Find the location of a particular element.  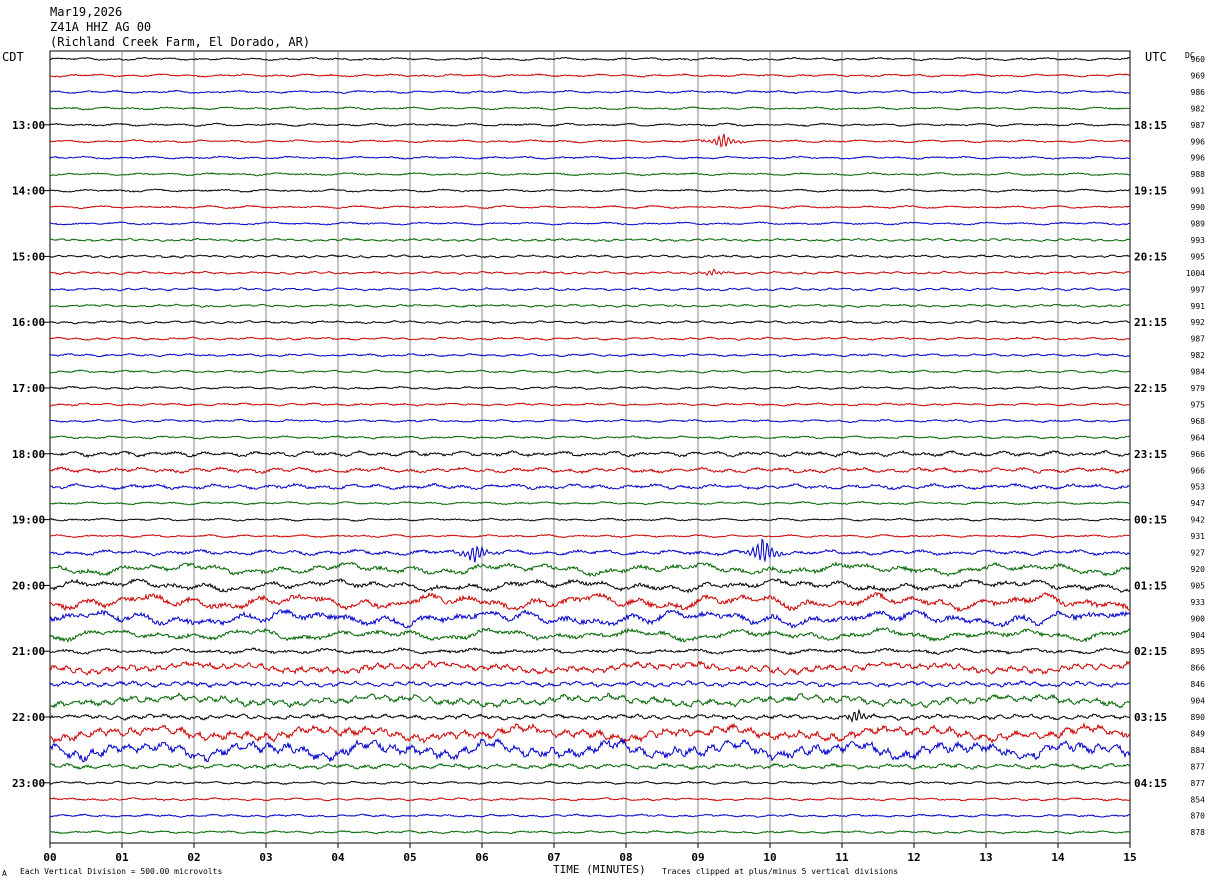

hour-label-left: 22:00 is located at coordinates (28, 717).